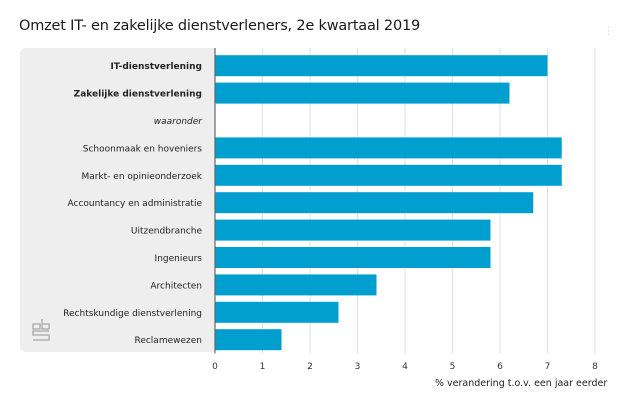 This screenshot has width=640, height=409. Describe the element at coordinates (132, 314) in the screenshot. I see `category-label: Rechtskundige dienstverlening` at that location.